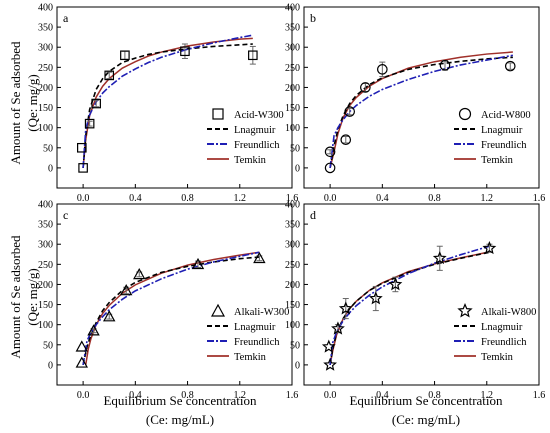 This screenshot has height=433, width=550. Describe the element at coordinates (506, 115) in the screenshot. I see `legend-label-data: Acid-W800` at that location.